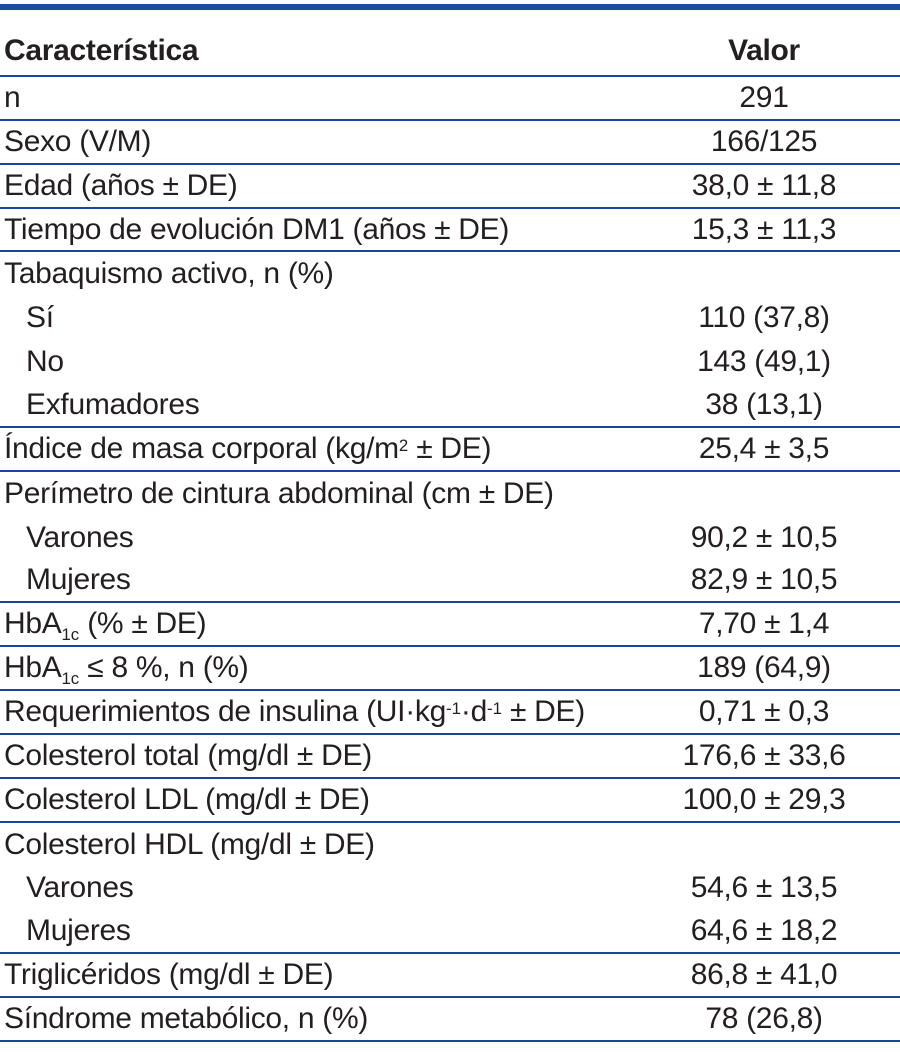 The height and width of the screenshot is (1053, 900). I want to click on header-characteristic-label: Característica, so click(101, 50).